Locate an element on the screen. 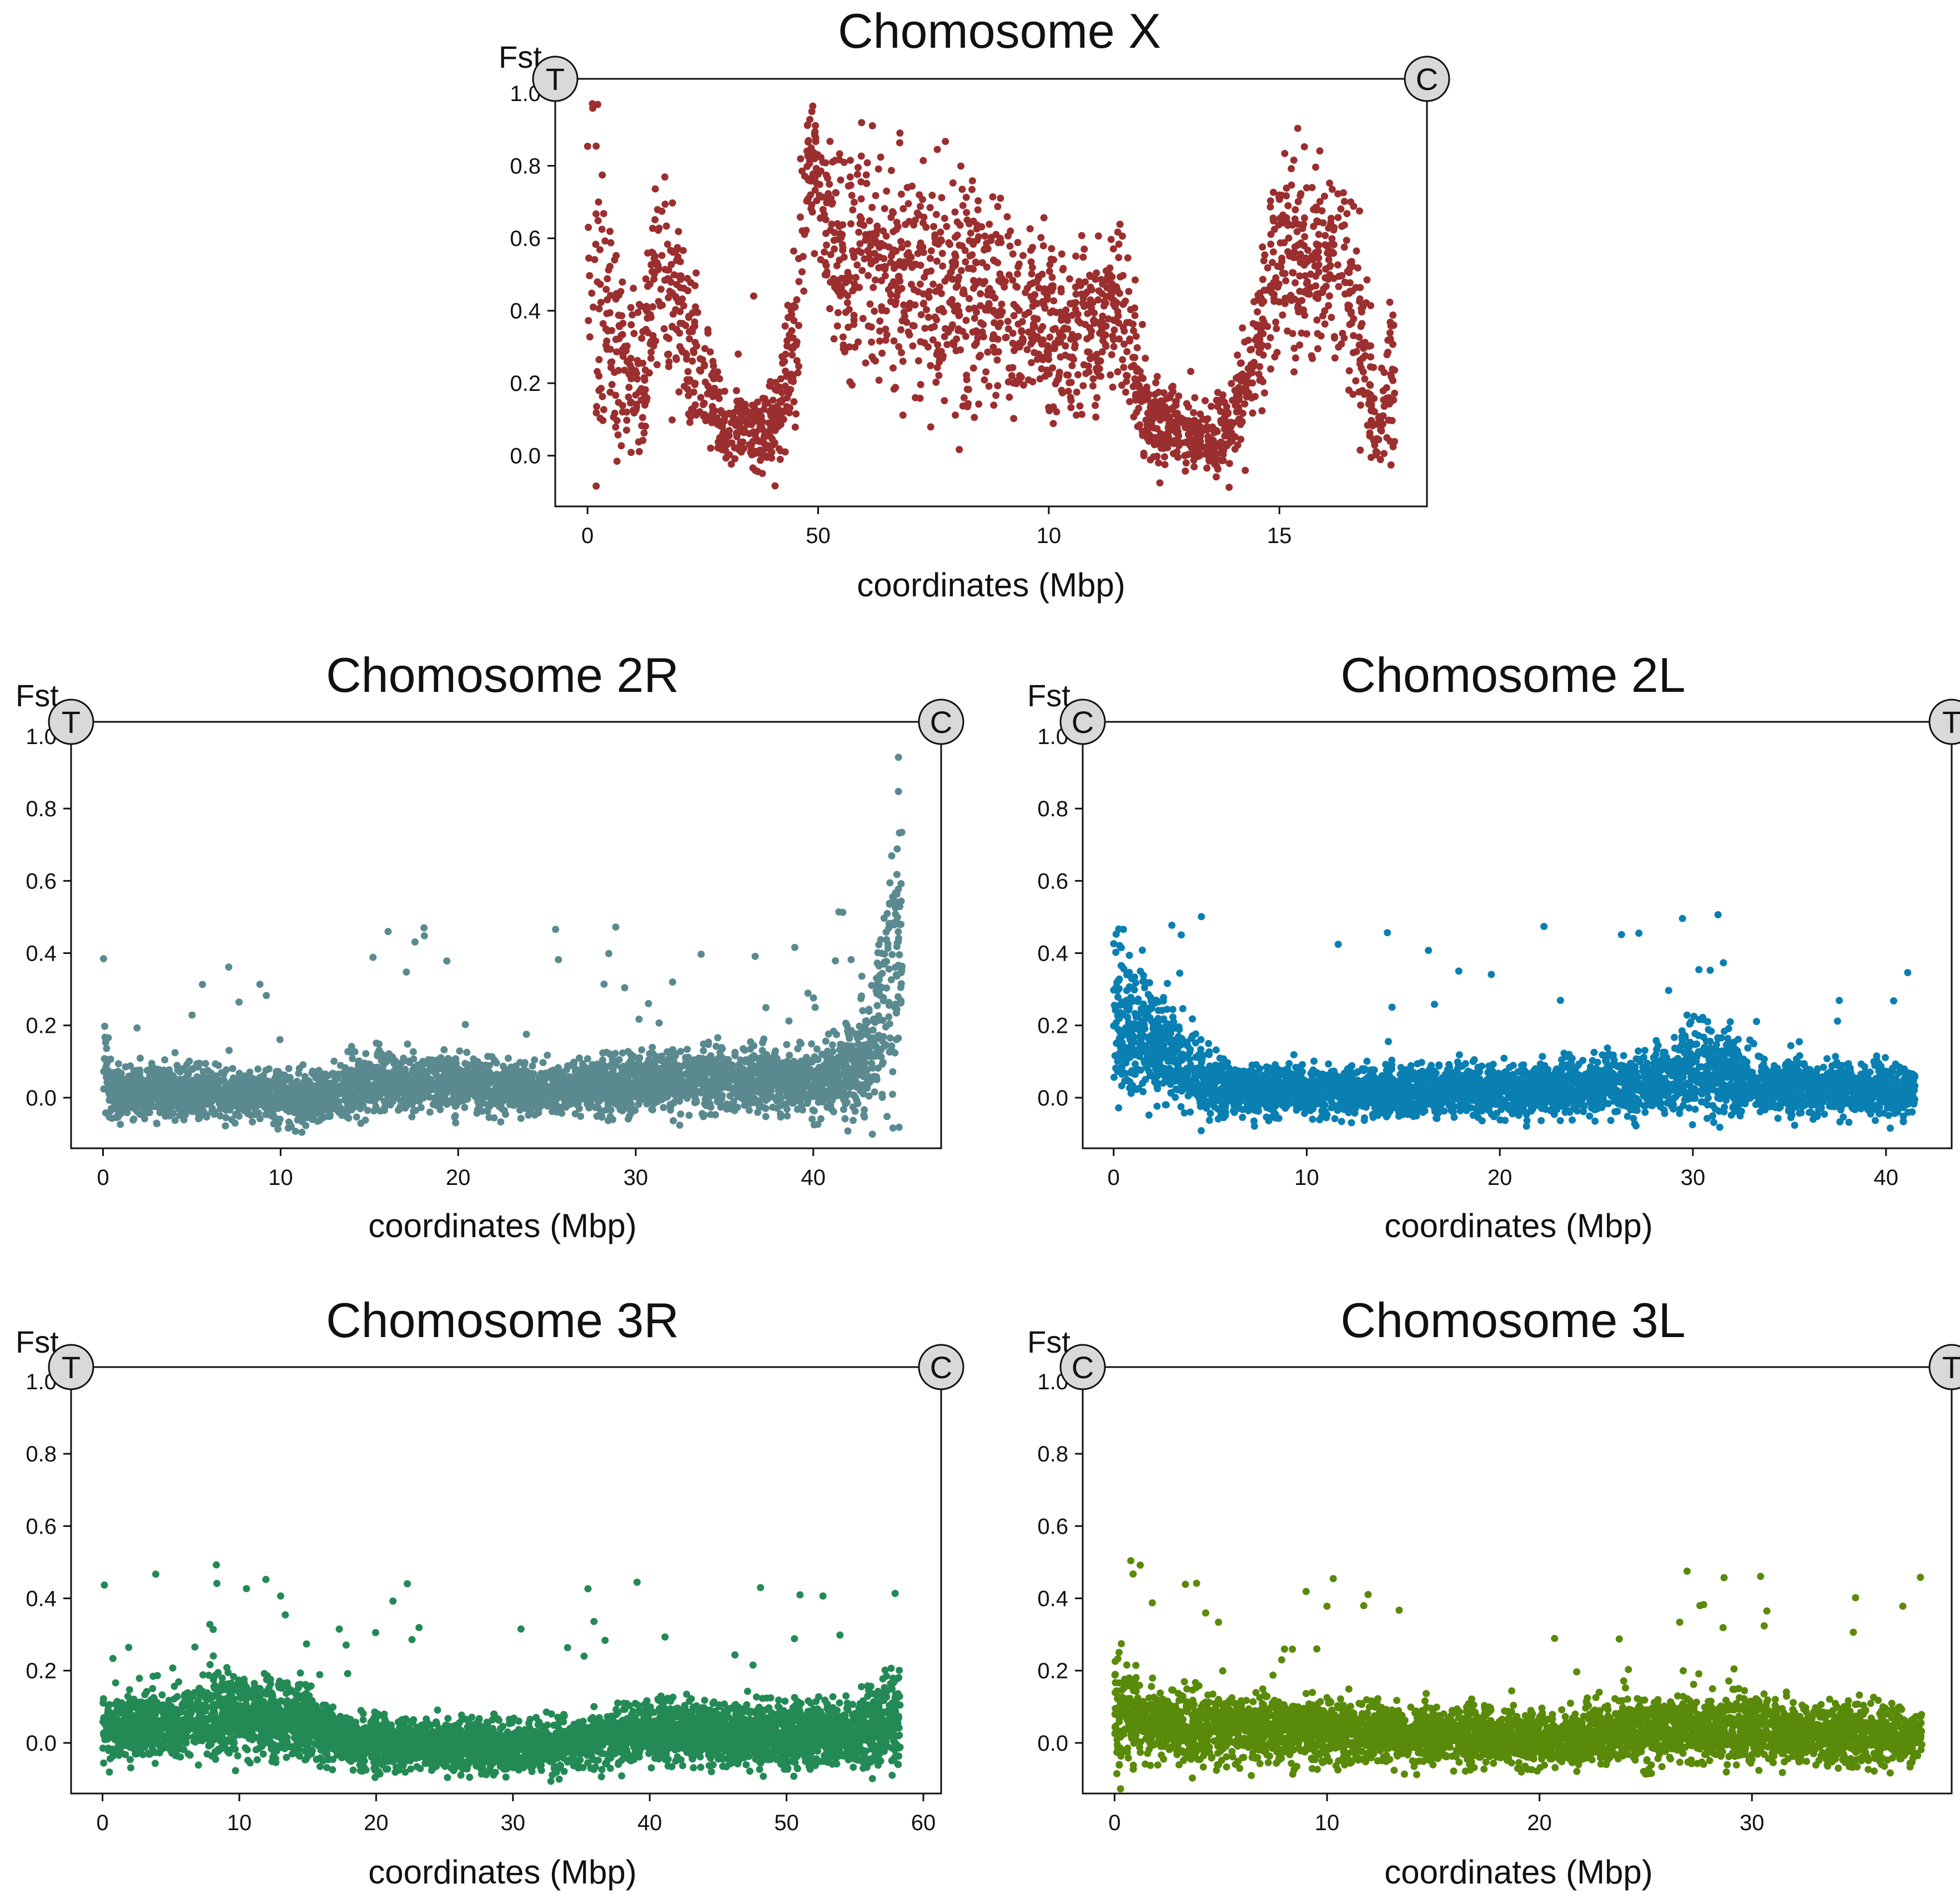 The image size is (1960, 1899). x-tick-label: 0 is located at coordinates (103, 1177).